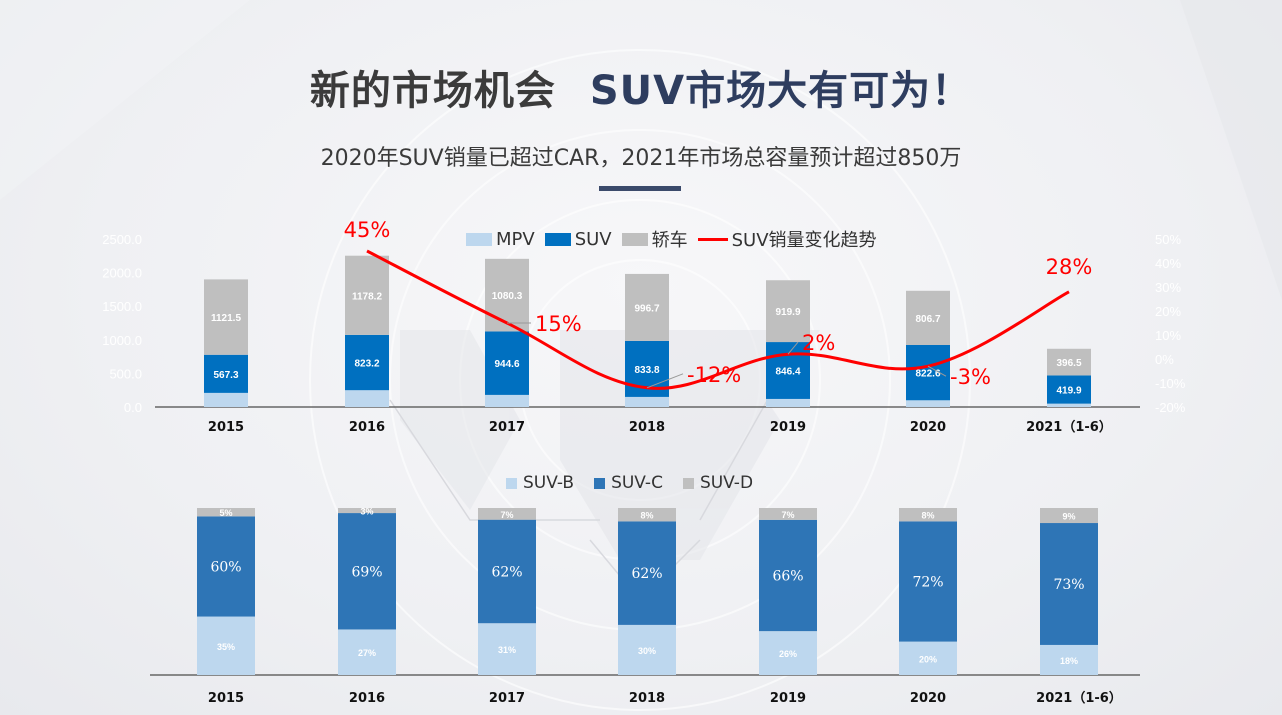 Image resolution: width=1282 pixels, height=715 pixels. I want to click on y-right-tick-label: 30%, so click(1168, 287).